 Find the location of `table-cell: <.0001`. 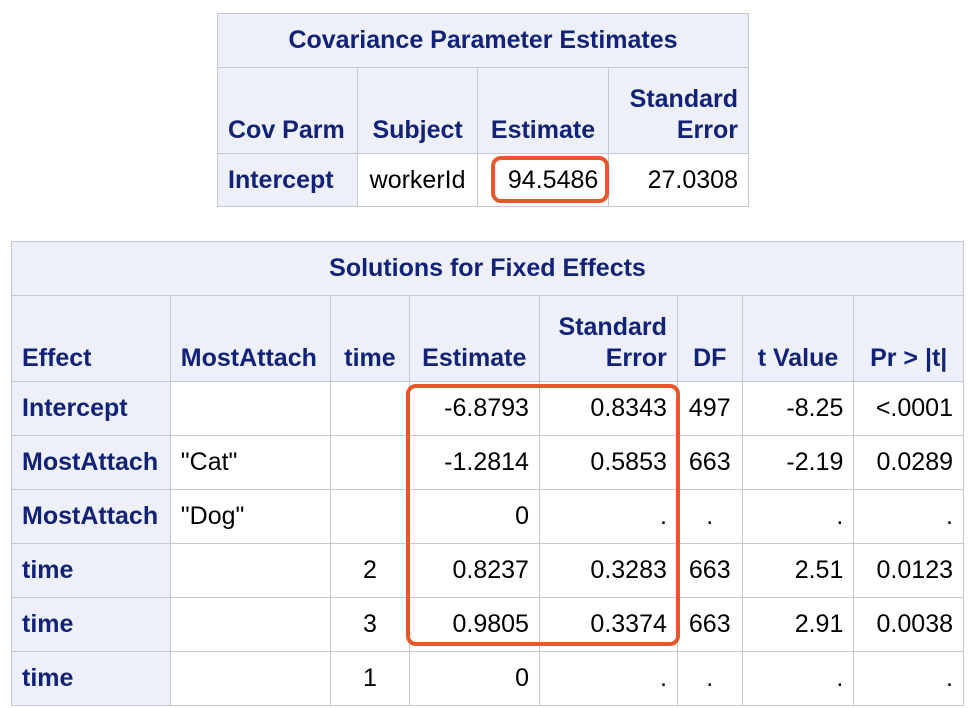

table-cell: <.0001 is located at coordinates (908, 408).